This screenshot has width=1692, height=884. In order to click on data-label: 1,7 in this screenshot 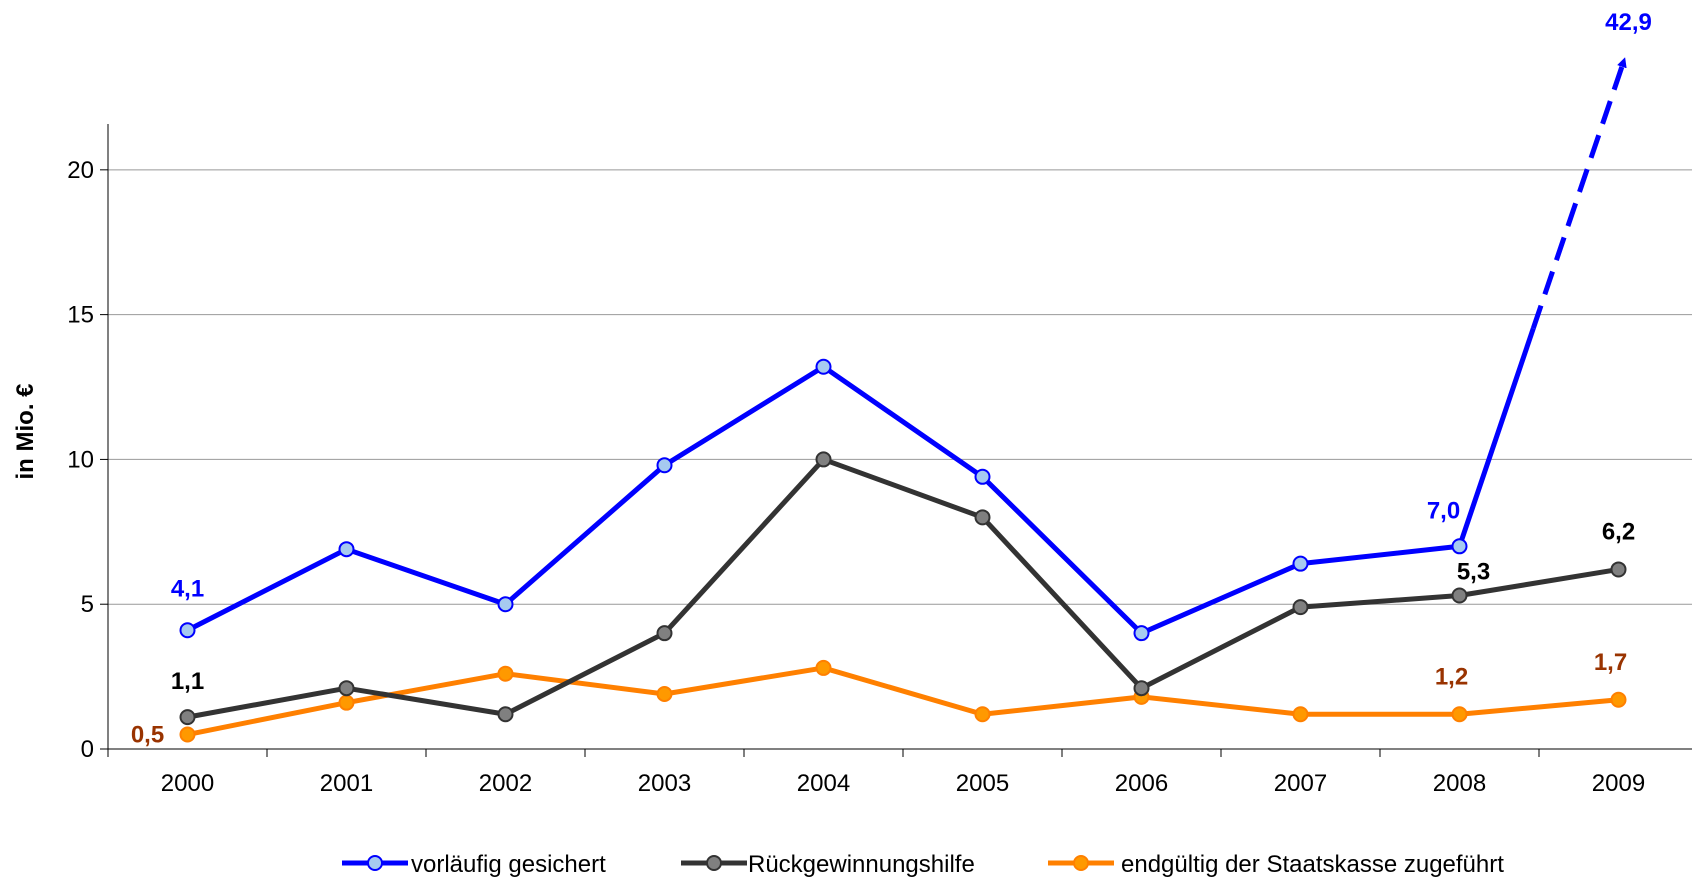, I will do `click(1610, 662)`.